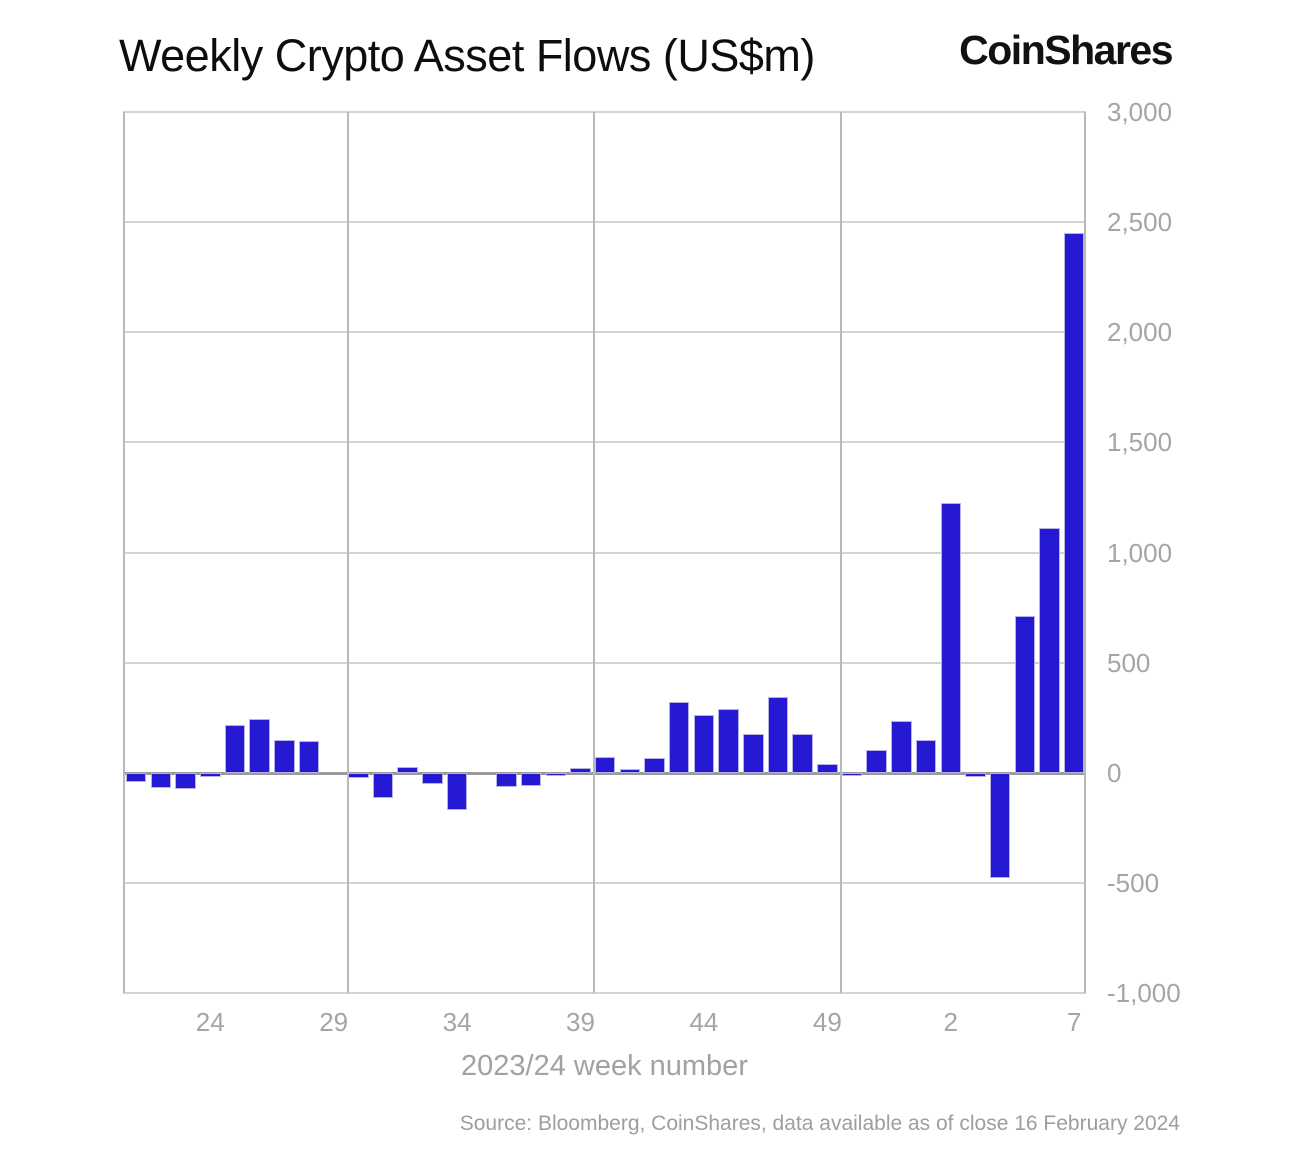 The height and width of the screenshot is (1158, 1292). Describe the element at coordinates (704, 1022) in the screenshot. I see `x-tick-label-44: 44` at that location.